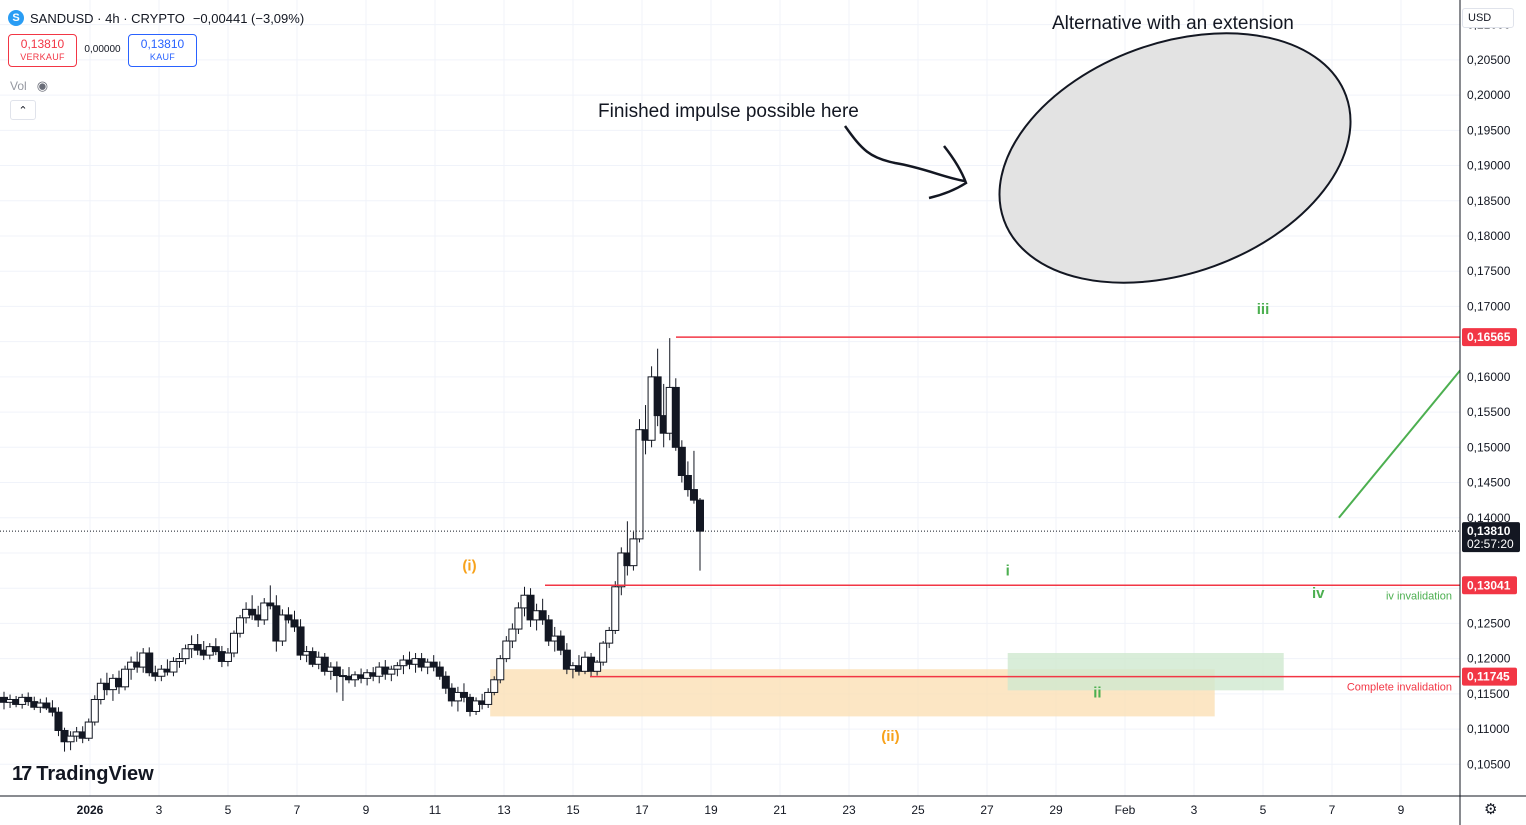  What do you see at coordinates (1489, 676) in the screenshot?
I see `level-price-tag: 0,11745` at bounding box center [1489, 676].